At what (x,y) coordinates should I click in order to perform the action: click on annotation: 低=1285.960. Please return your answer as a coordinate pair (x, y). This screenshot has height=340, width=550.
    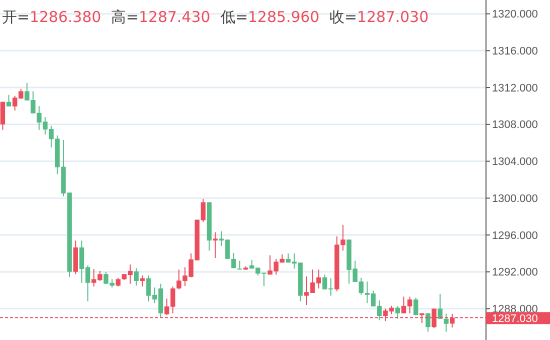
    Looking at the image, I should click on (270, 17).